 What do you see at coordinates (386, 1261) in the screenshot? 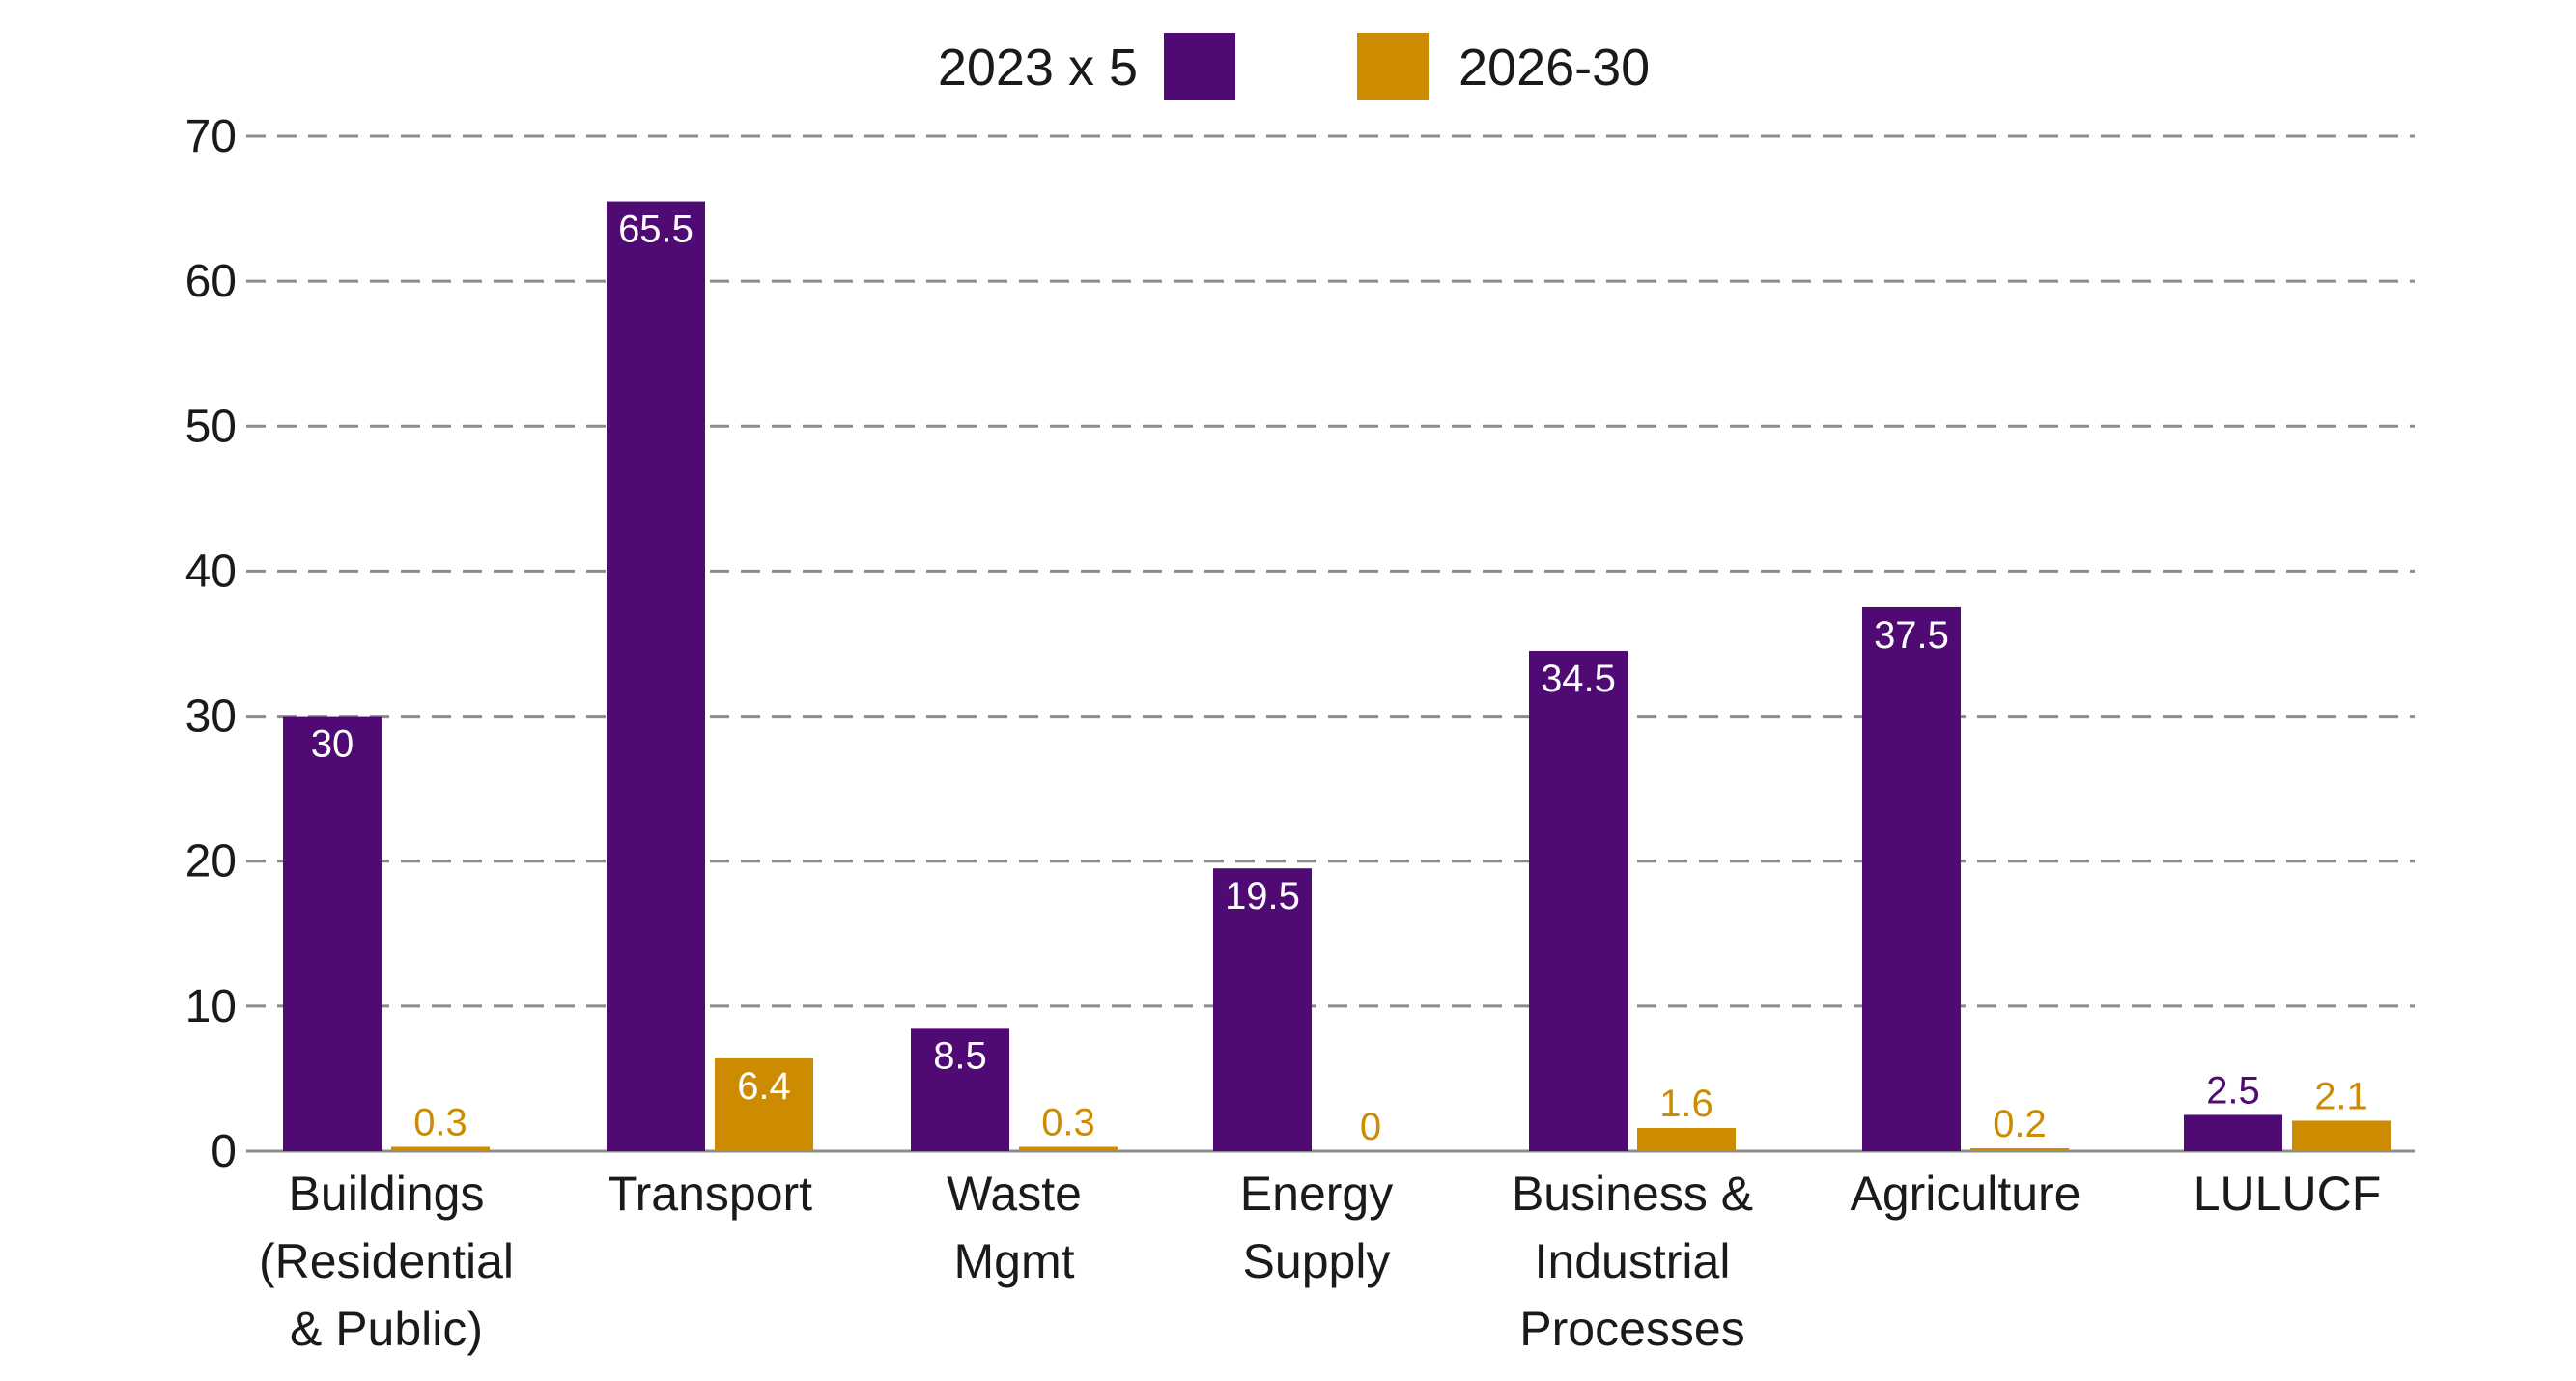
I see `category-label: (Residential` at bounding box center [386, 1261].